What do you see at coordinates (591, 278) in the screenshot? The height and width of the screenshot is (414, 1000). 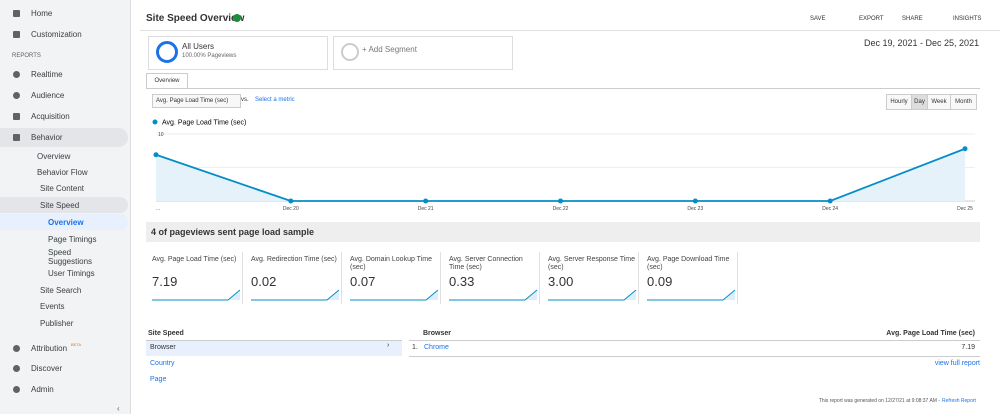 I see `metric-tile: Avg. Server Response Time (sec) 3.00` at bounding box center [591, 278].